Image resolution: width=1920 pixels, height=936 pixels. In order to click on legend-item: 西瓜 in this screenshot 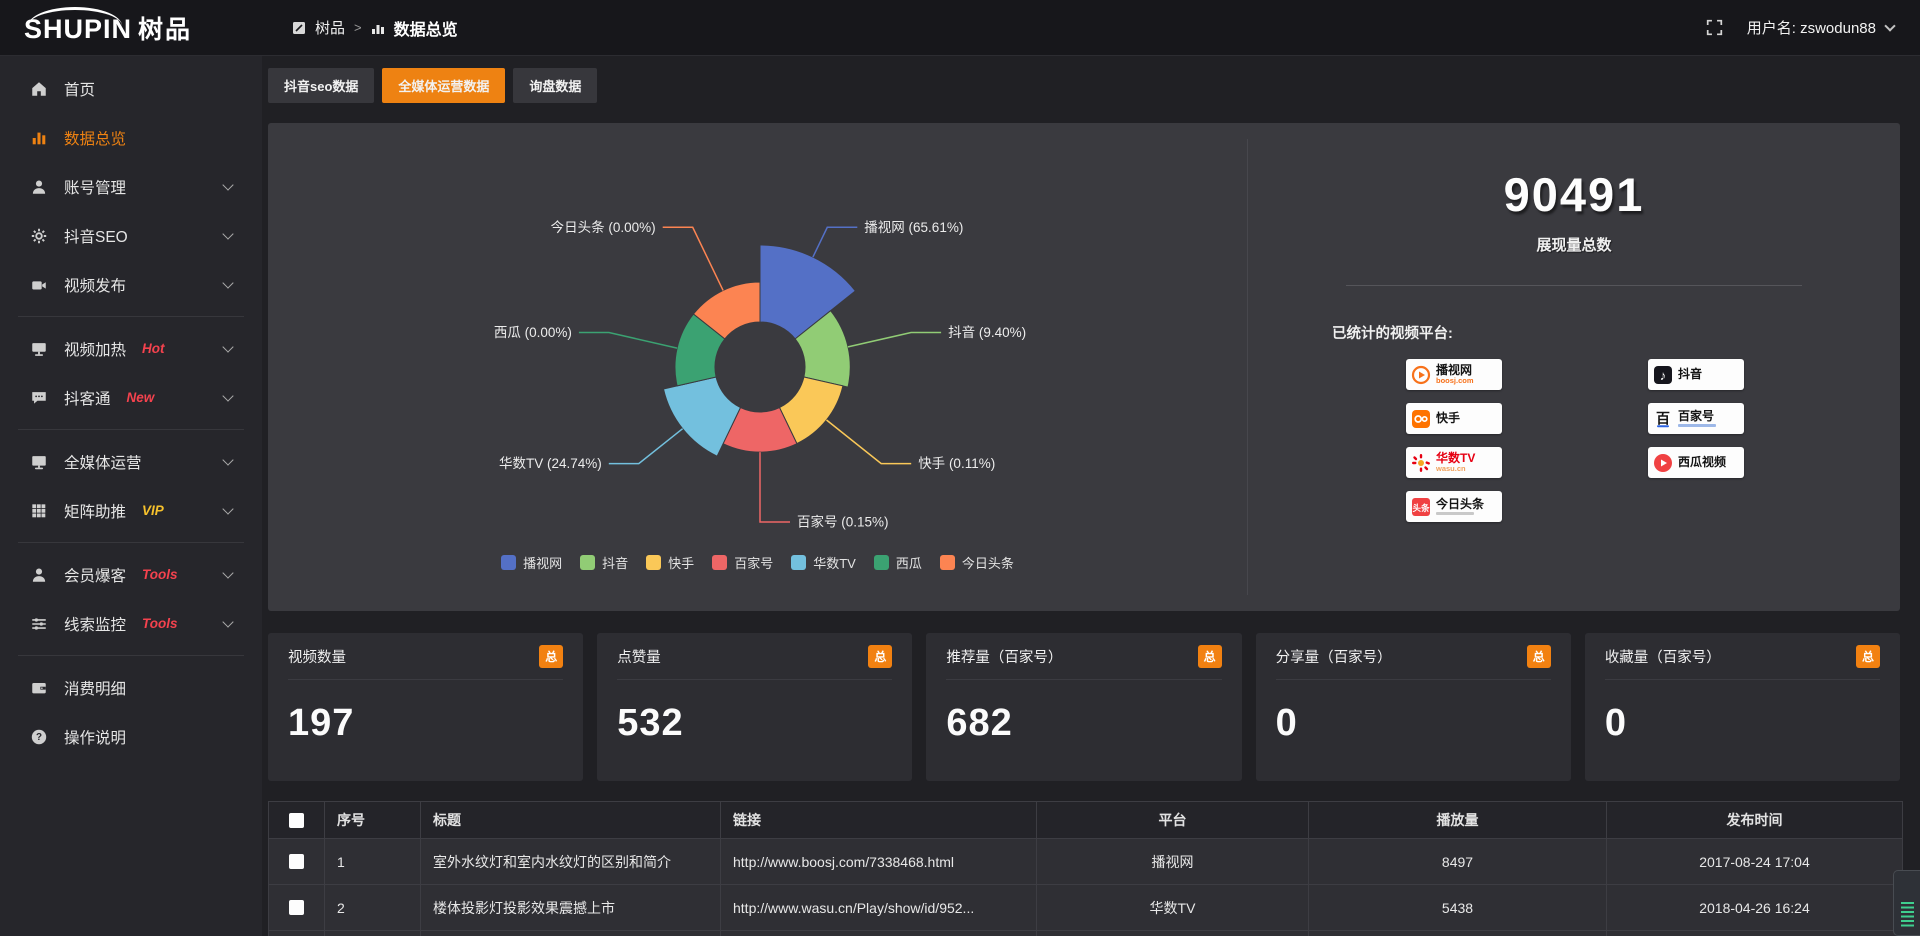, I will do `click(897, 562)`.